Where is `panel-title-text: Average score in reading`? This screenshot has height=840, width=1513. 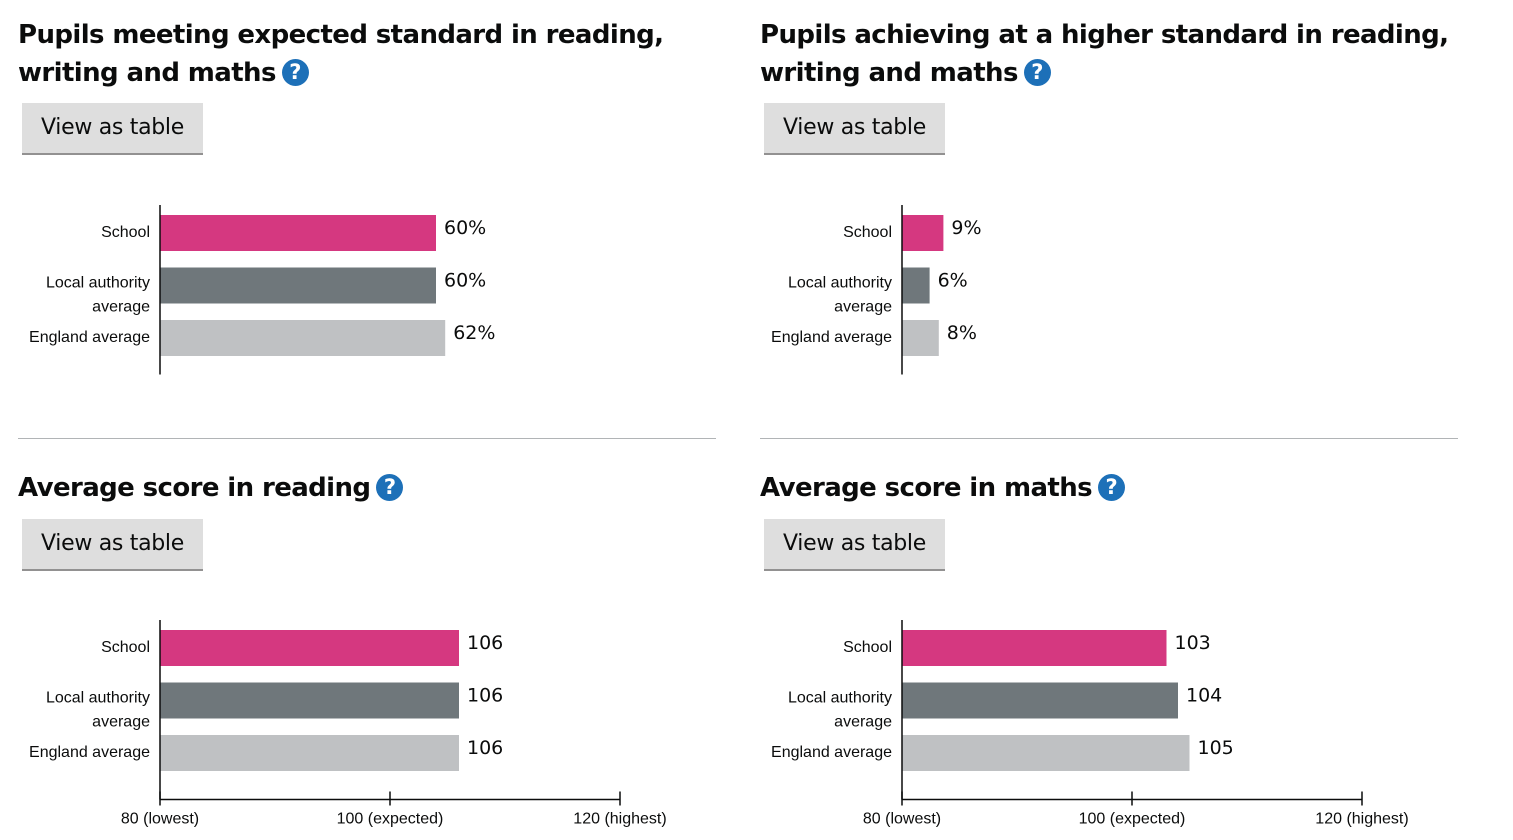
panel-title-text: Average score in reading is located at coordinates (194, 488).